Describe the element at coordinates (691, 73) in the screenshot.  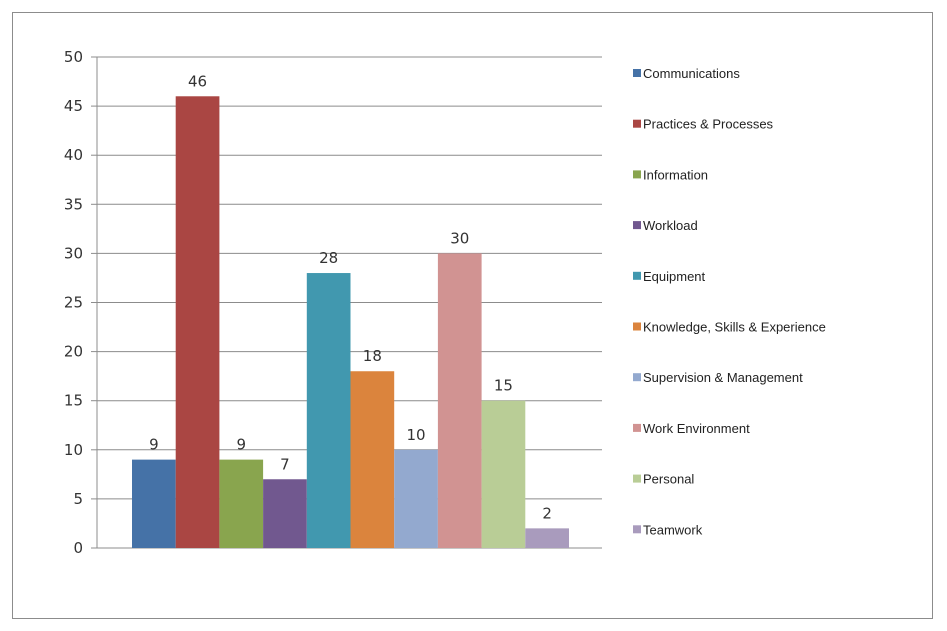
I see `legend-label: Communications` at that location.